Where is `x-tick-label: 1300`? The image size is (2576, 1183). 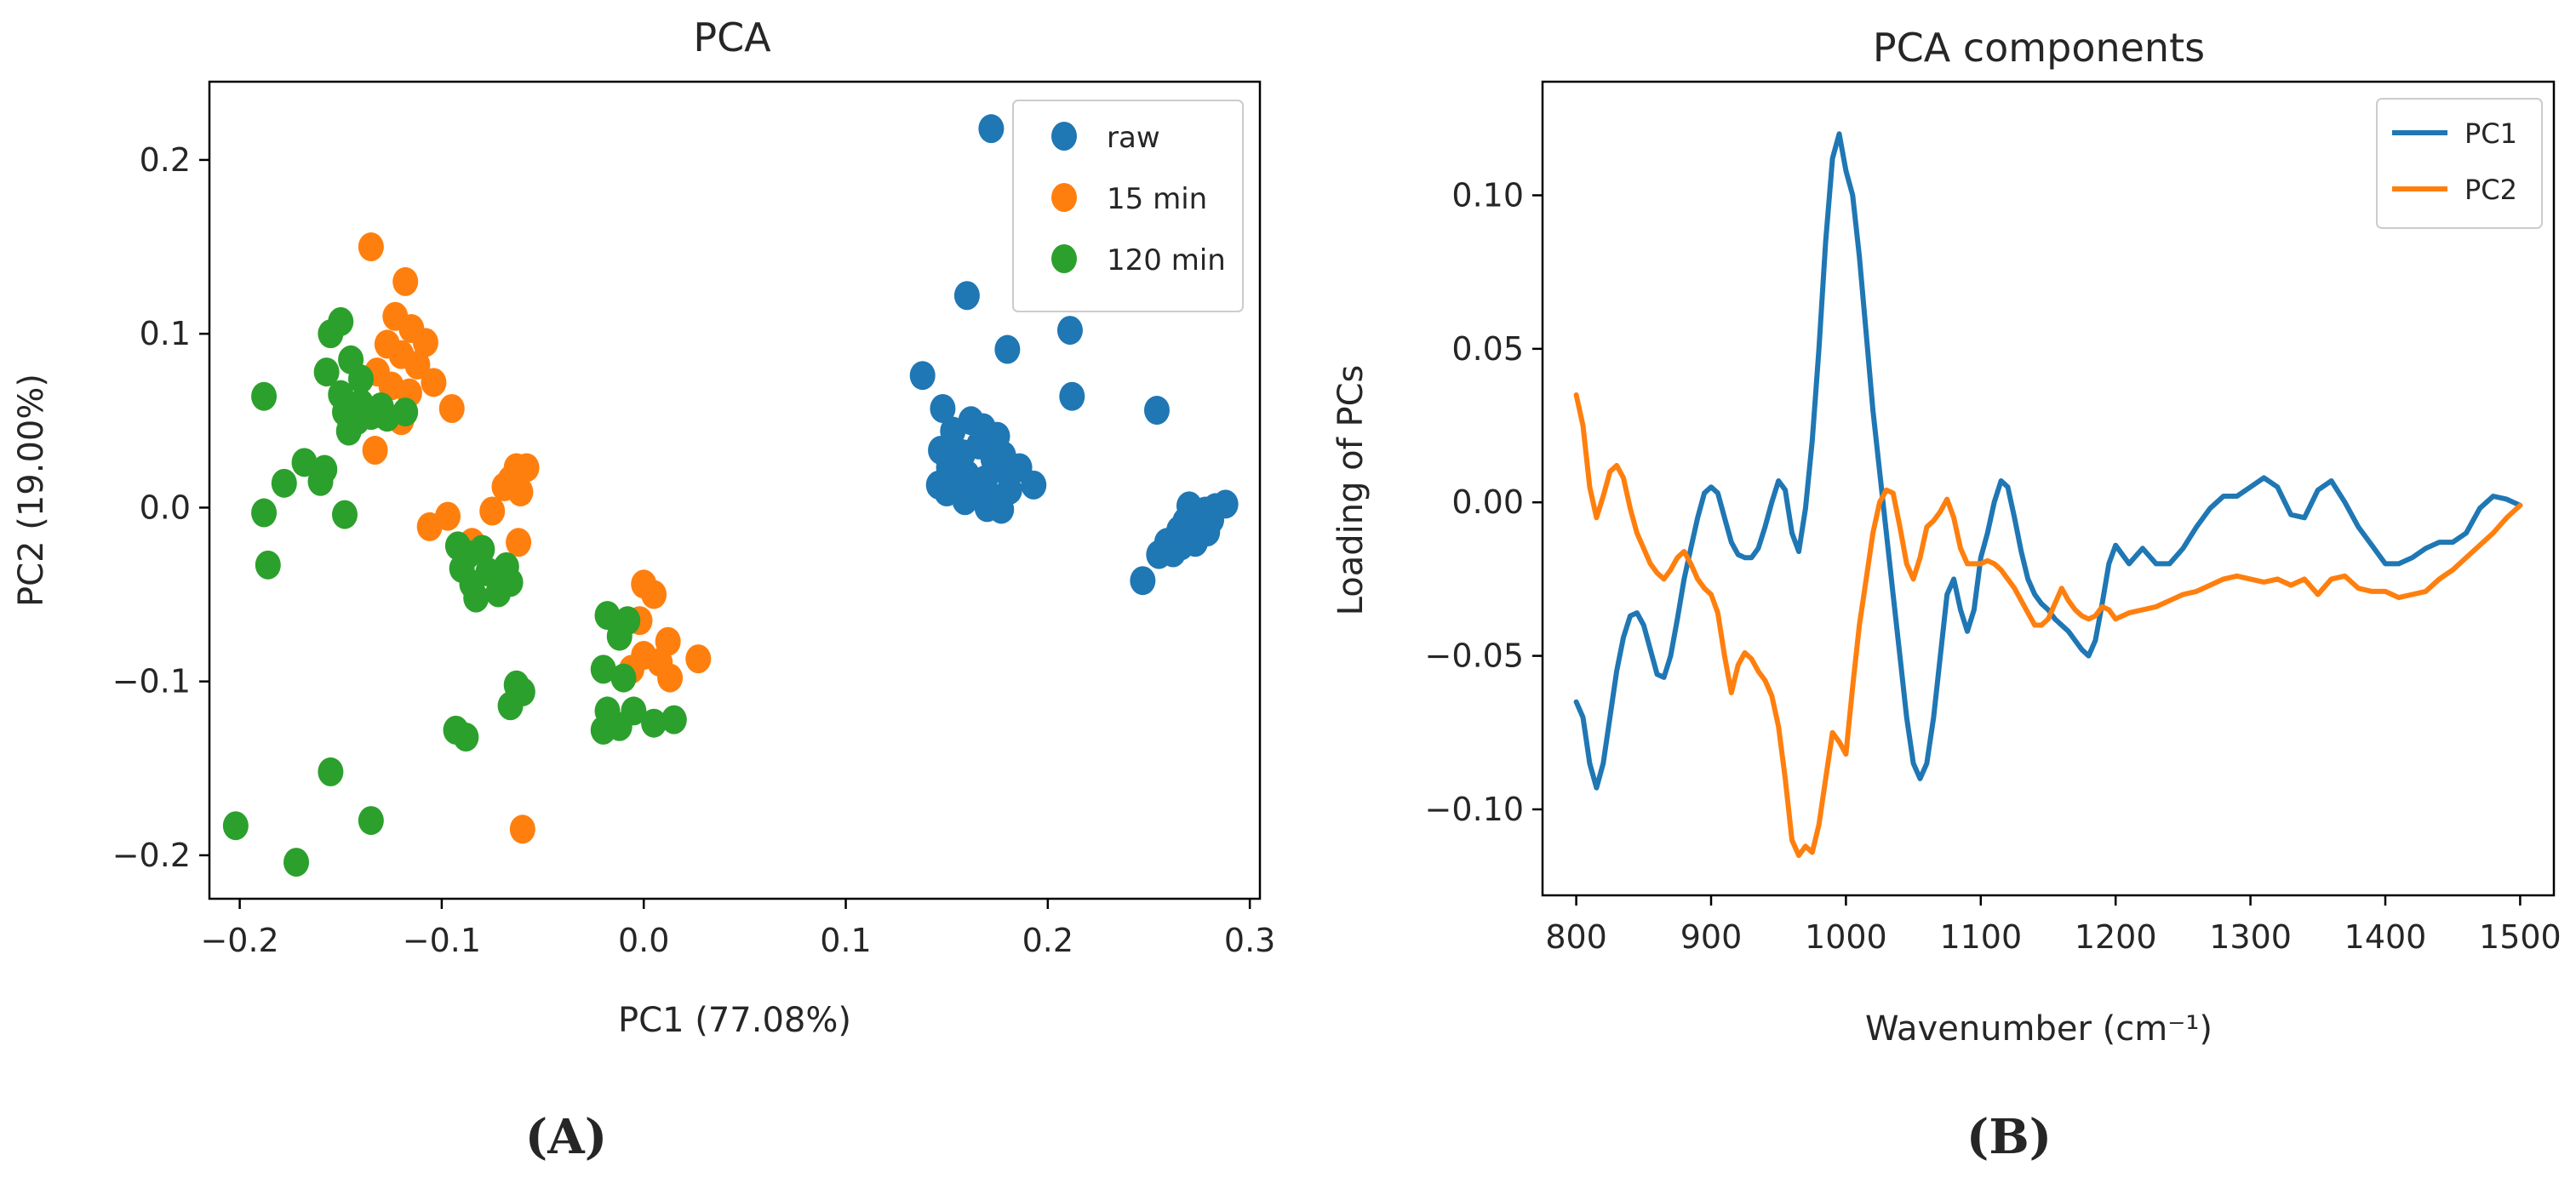 x-tick-label: 1300 is located at coordinates (2250, 937).